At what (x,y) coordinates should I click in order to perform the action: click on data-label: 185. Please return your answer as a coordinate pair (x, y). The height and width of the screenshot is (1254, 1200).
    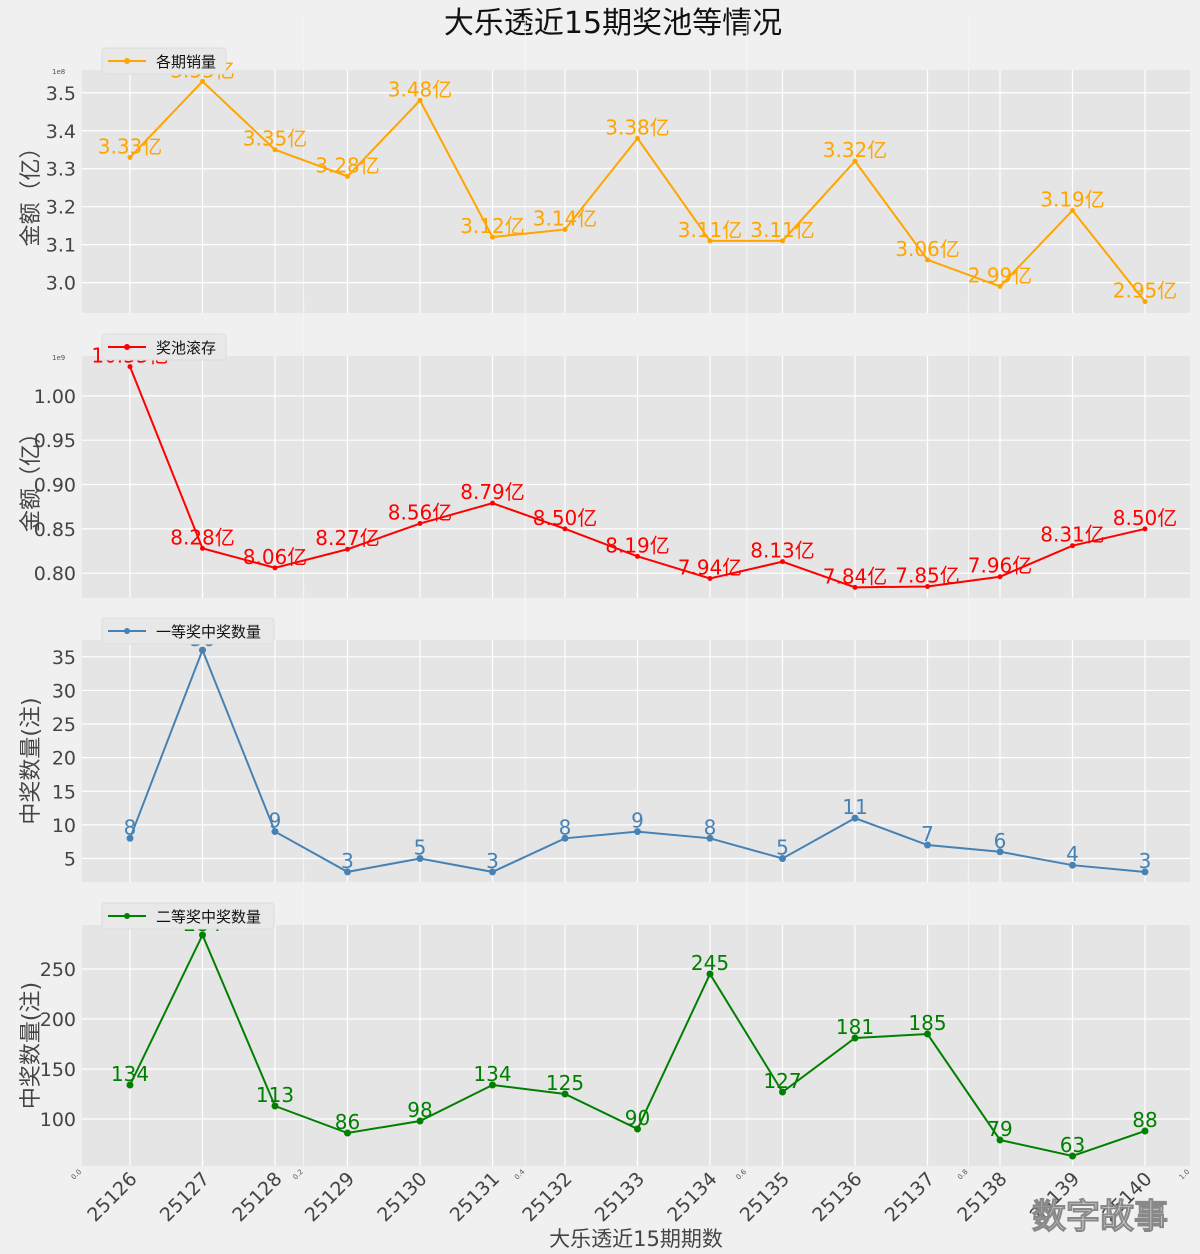
    Looking at the image, I should click on (927, 1023).